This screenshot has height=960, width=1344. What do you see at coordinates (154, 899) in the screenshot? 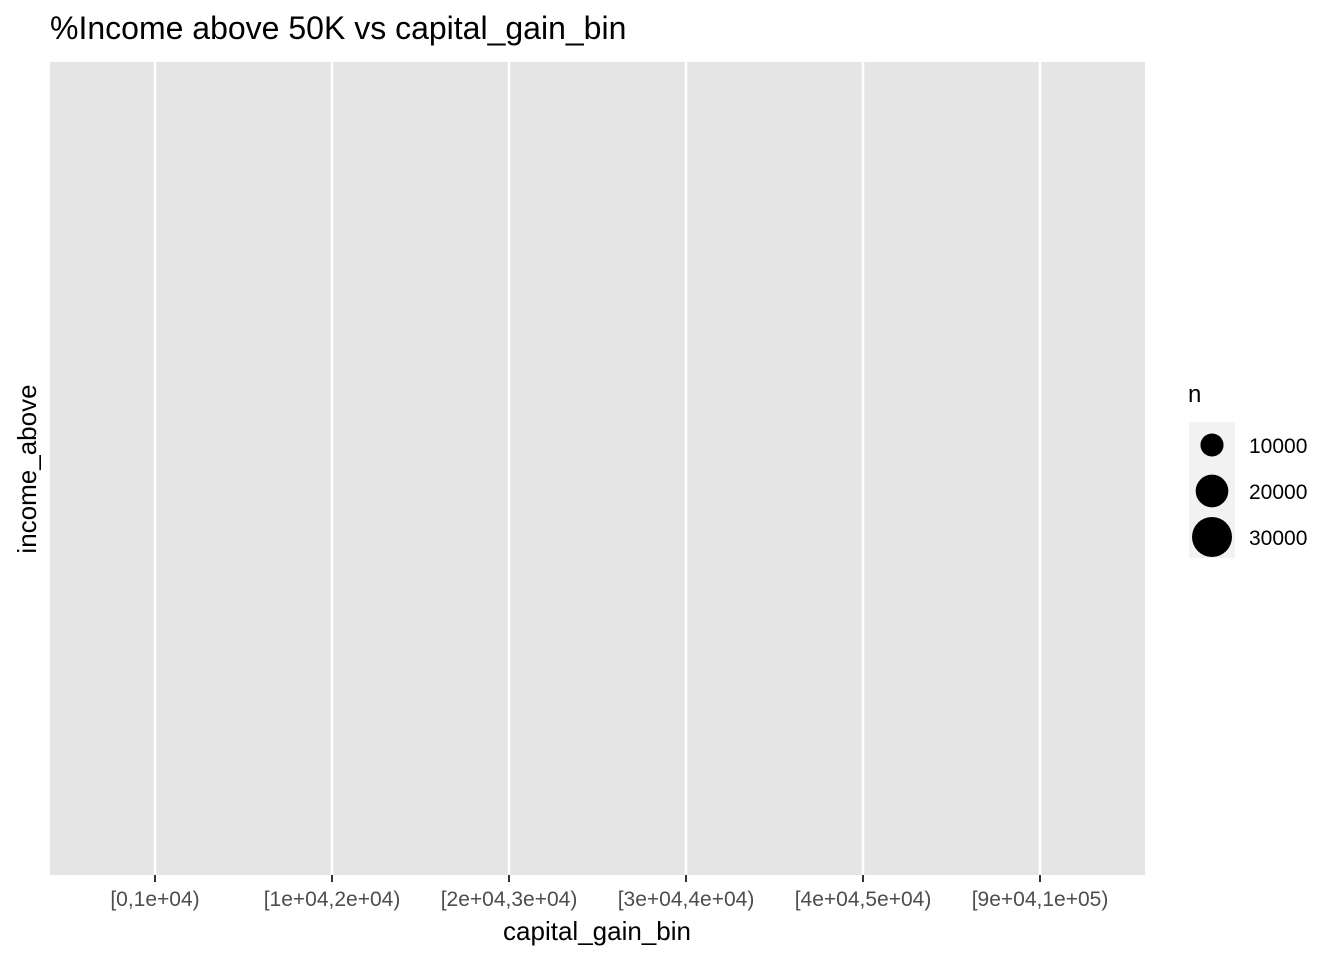
I see `x-tick-label: [0,1e+04)` at bounding box center [154, 899].